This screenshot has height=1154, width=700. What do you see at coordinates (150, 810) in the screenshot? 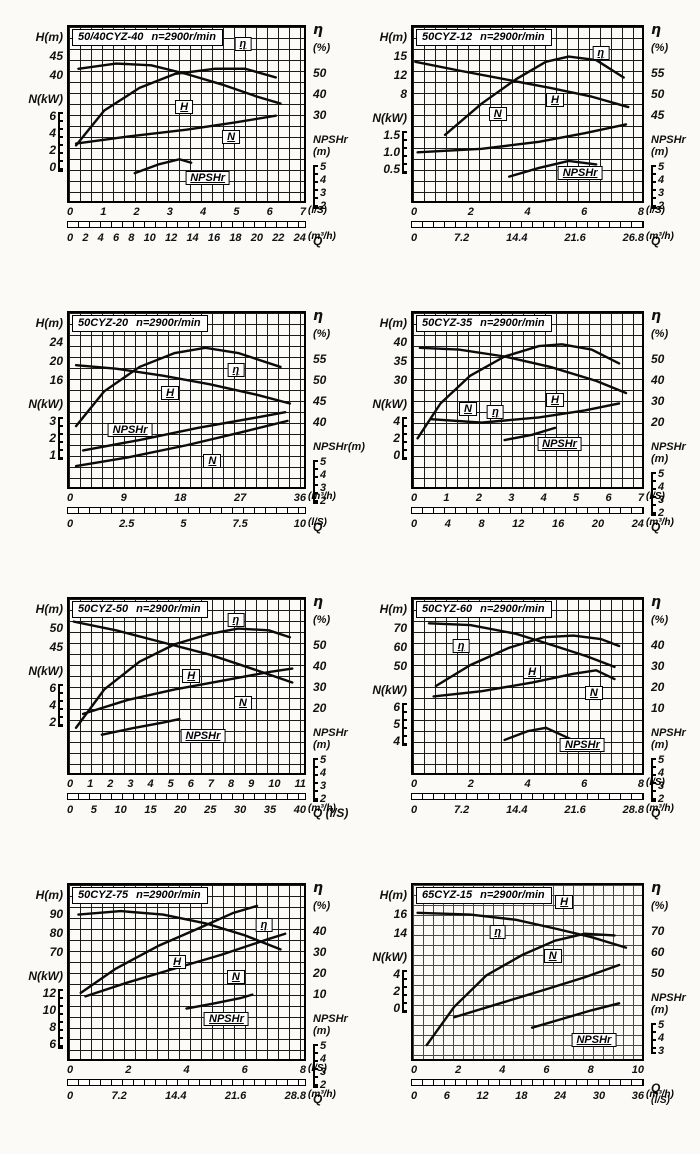
I see `axis-tick: 15` at bounding box center [150, 810].